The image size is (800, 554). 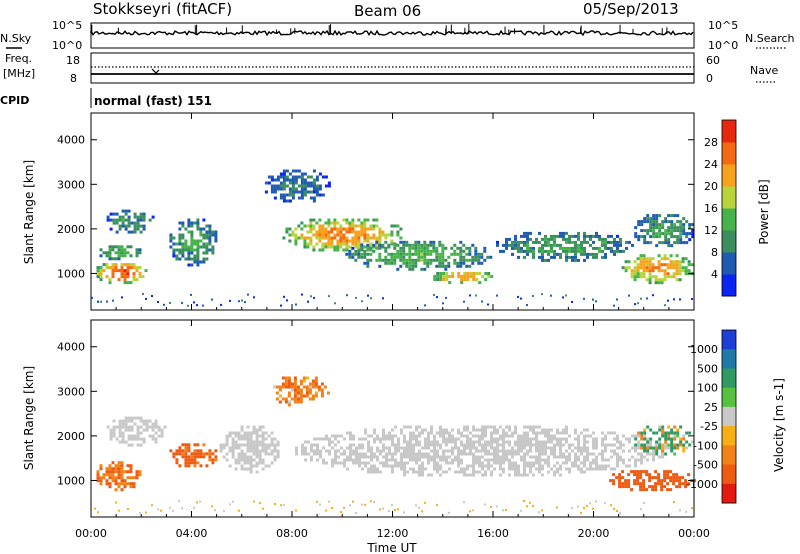 I want to click on nsky-panel: N.Sky 10^5 10^0 10^5 10^0 N.Search, so click(x=397, y=35).